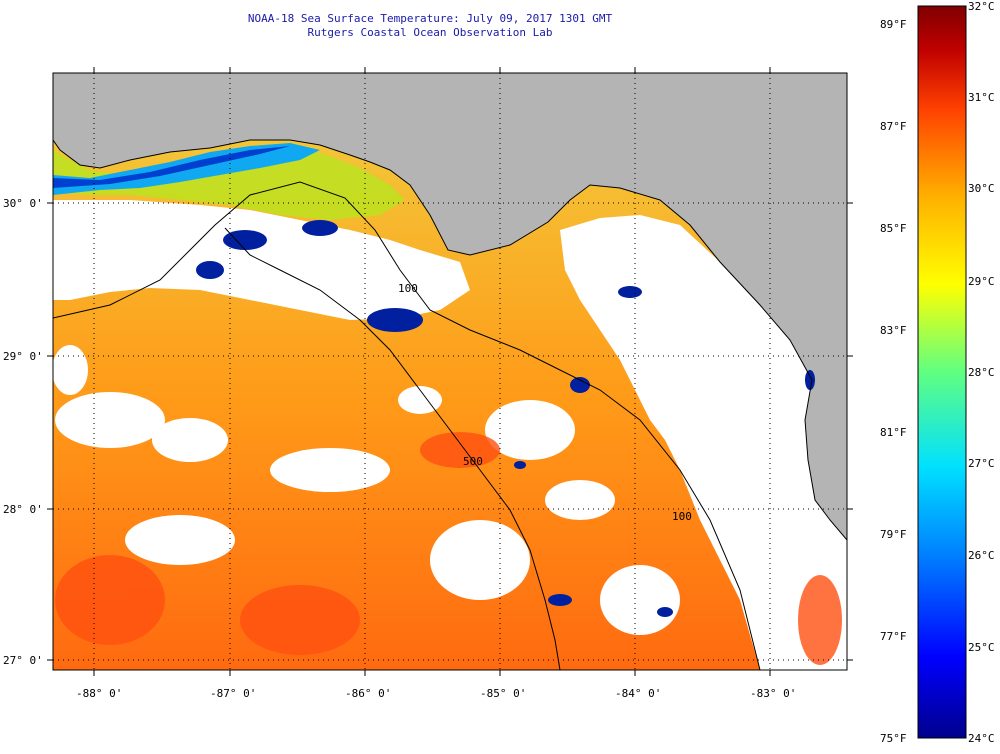 This screenshot has height=754, width=1000. Describe the element at coordinates (893, 432) in the screenshot. I see `colorbar-f-81: 81°F` at that location.